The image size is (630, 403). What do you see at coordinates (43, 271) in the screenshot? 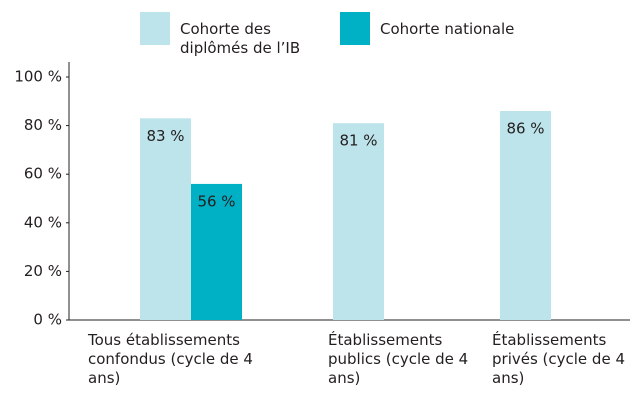
I see `y-tick-label: 20 %` at bounding box center [43, 271].